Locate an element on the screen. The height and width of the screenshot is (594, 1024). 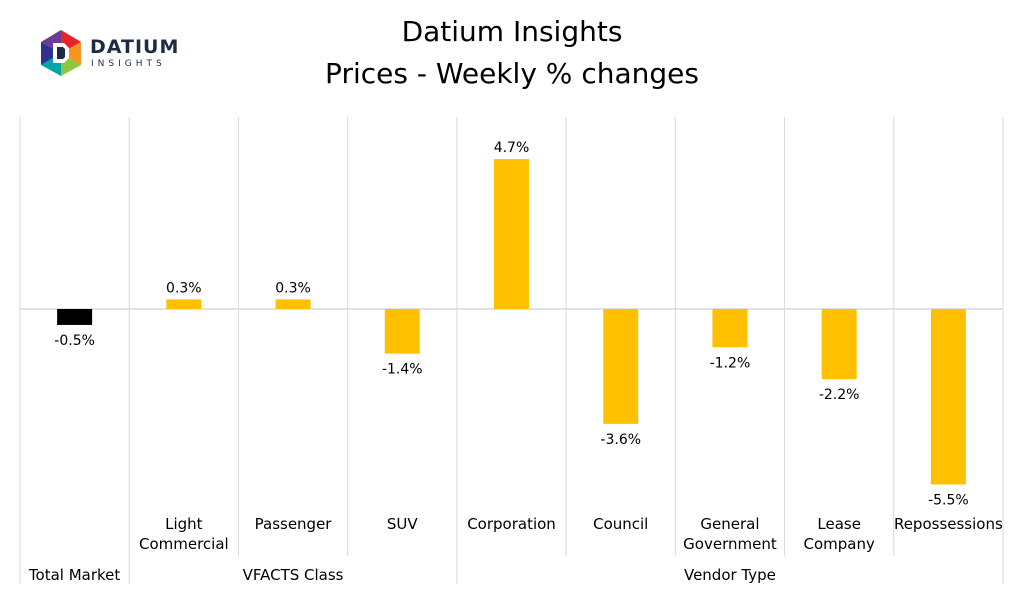
data-label: -2.2% is located at coordinates (839, 395).